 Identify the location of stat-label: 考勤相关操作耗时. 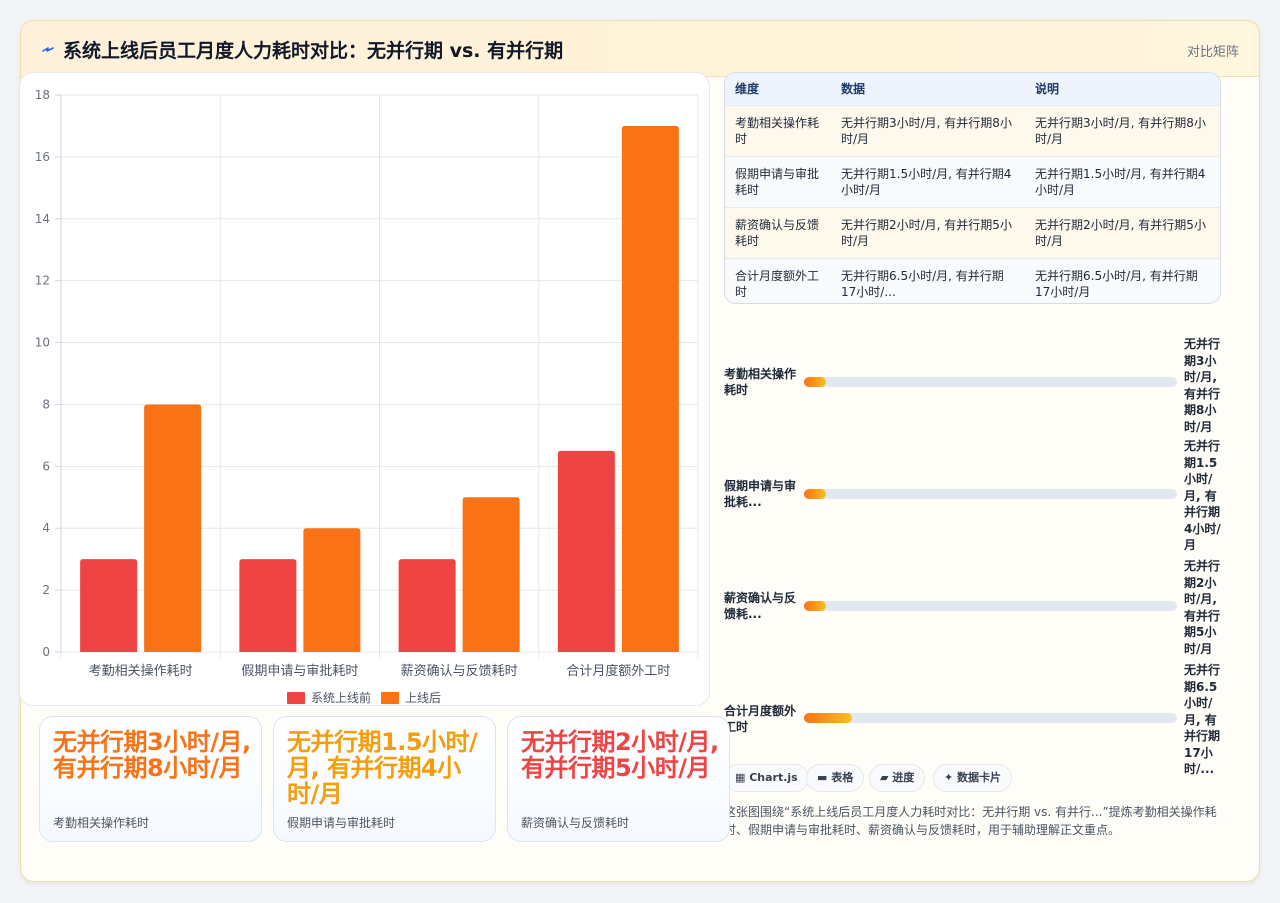
(101, 823).